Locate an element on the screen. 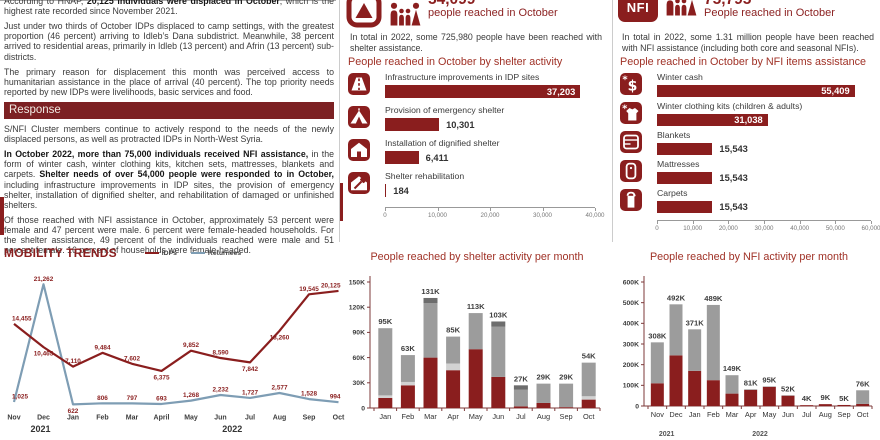  month-label: Jul is located at coordinates (521, 416).